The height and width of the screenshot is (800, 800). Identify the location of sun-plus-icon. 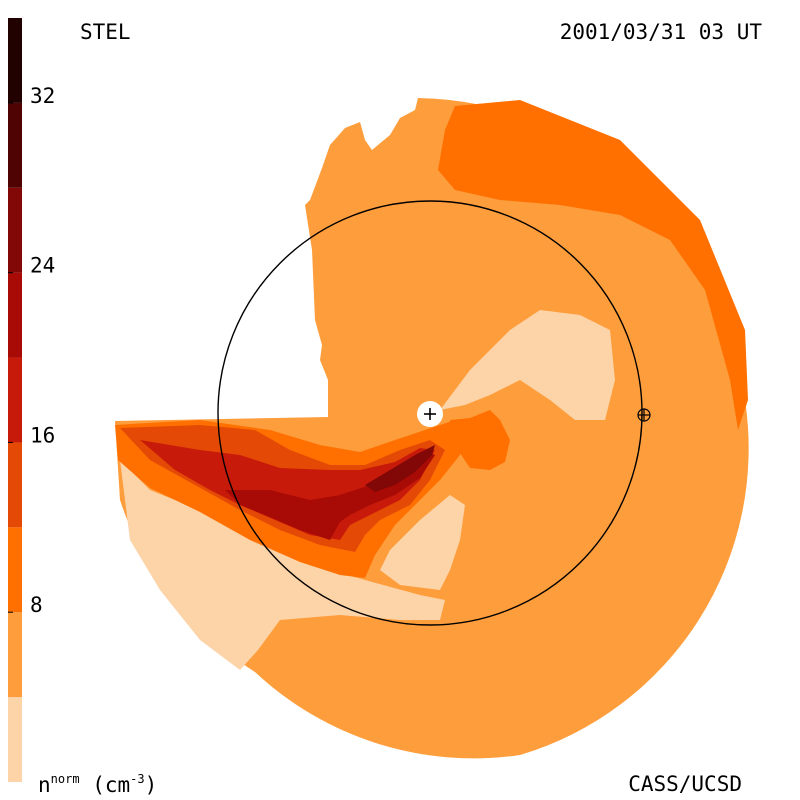
(430, 414).